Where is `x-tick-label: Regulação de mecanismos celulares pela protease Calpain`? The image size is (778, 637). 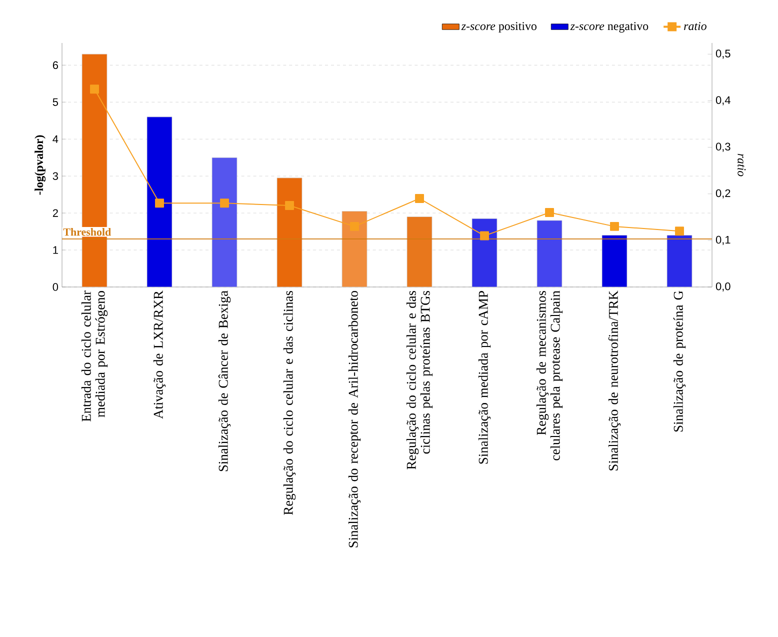 x-tick-label: Regulação de mecanismos celulares pela protease Calpain is located at coordinates (549, 375).